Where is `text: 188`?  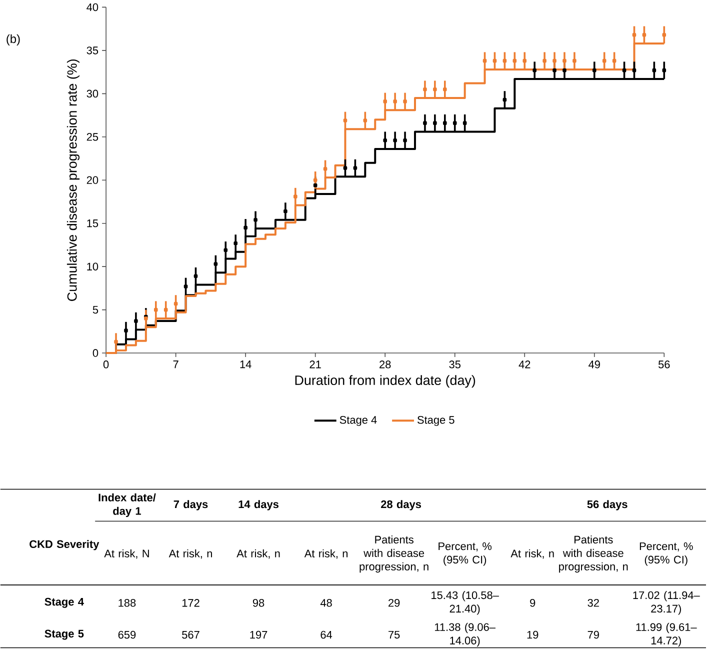 text: 188 is located at coordinates (127, 603).